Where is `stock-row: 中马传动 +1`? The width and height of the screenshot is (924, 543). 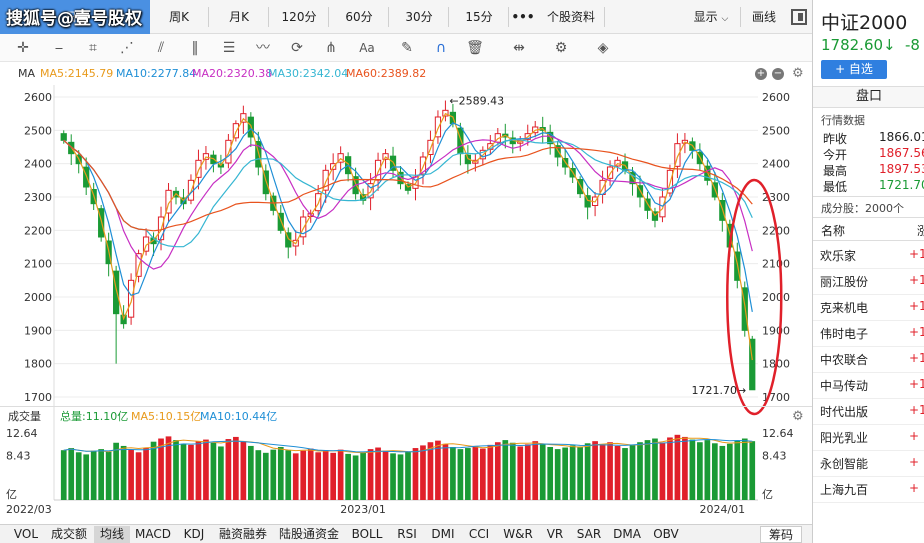
stock-row: 中马传动 +1 is located at coordinates (868, 386).